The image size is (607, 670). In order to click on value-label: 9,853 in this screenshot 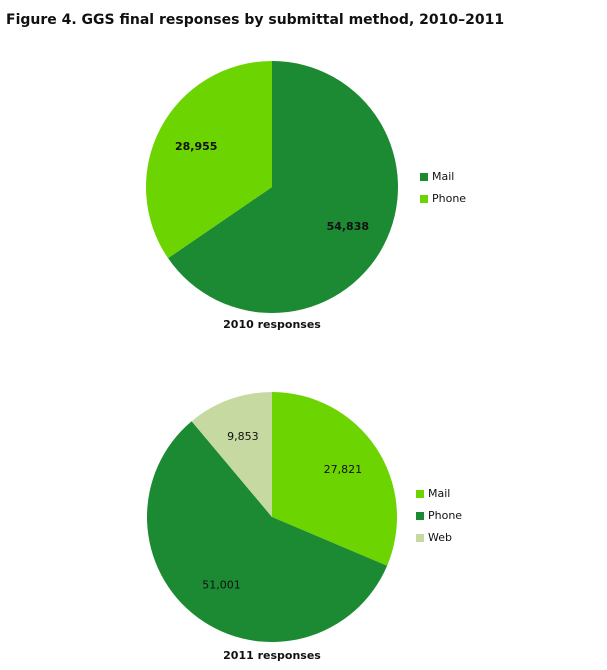, I will do `click(243, 436)`.